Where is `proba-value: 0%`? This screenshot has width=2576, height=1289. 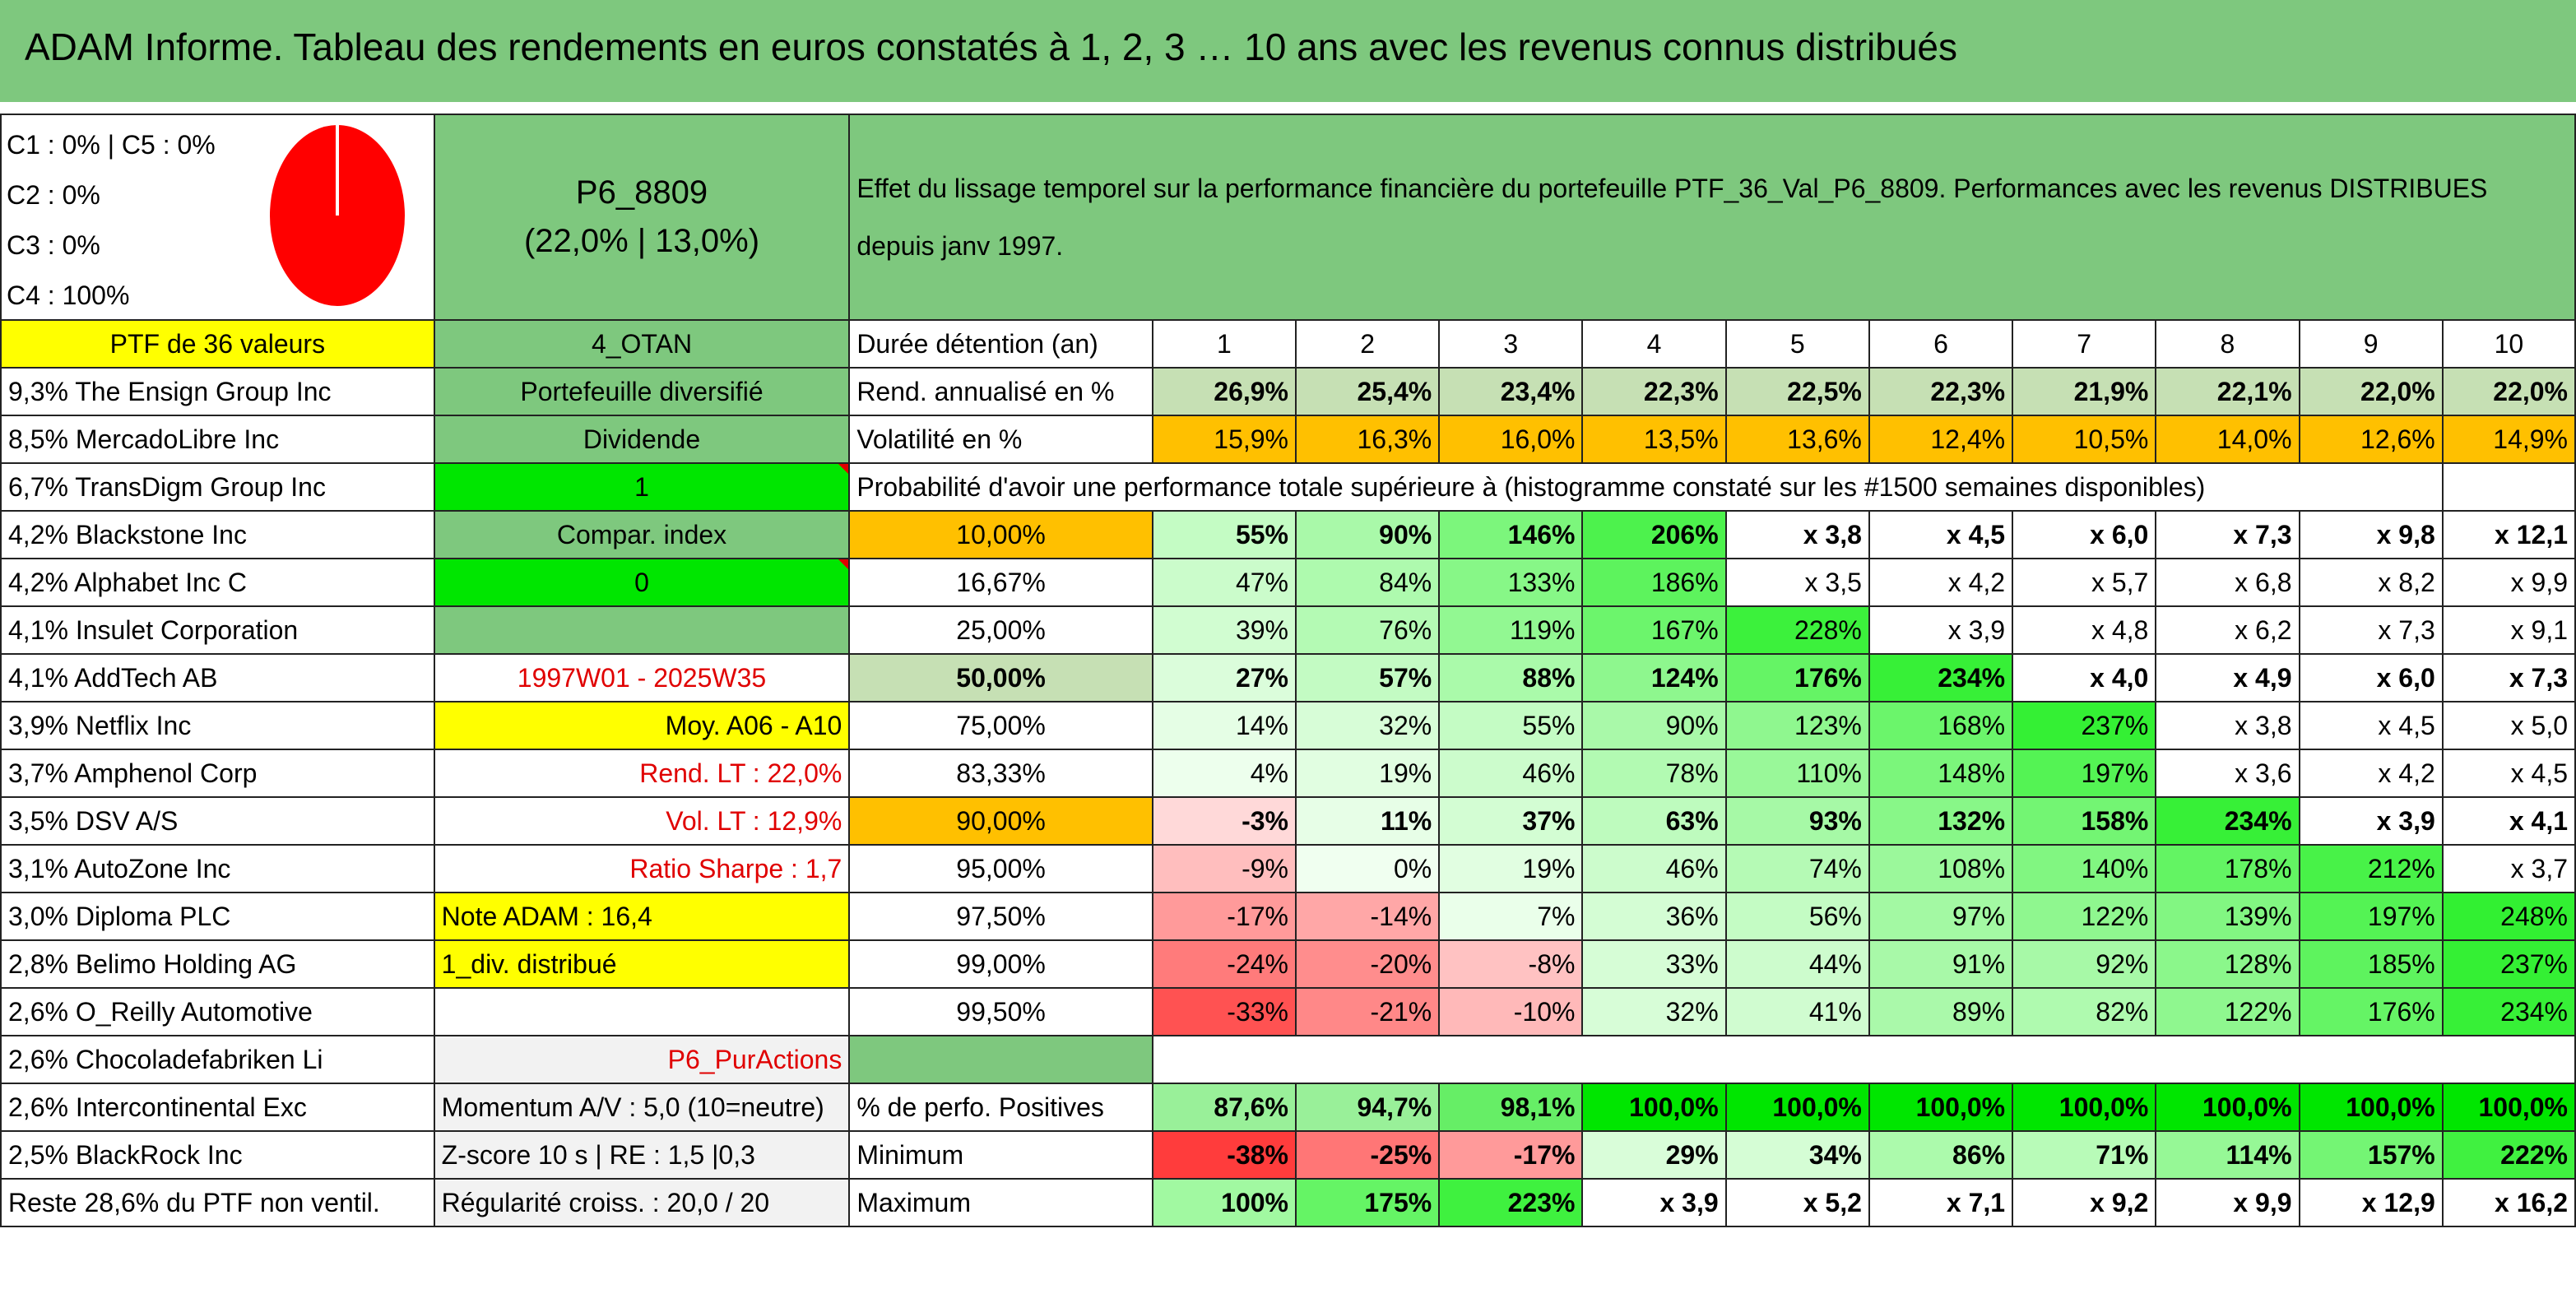 proba-value: 0% is located at coordinates (1368, 868).